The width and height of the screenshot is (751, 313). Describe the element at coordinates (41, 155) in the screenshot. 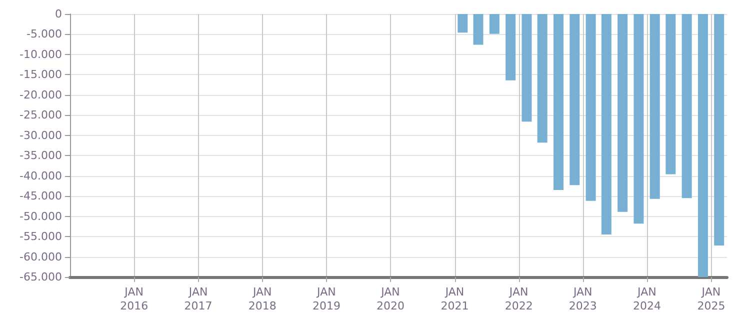

I see `y-tick-label: -35.000` at that location.